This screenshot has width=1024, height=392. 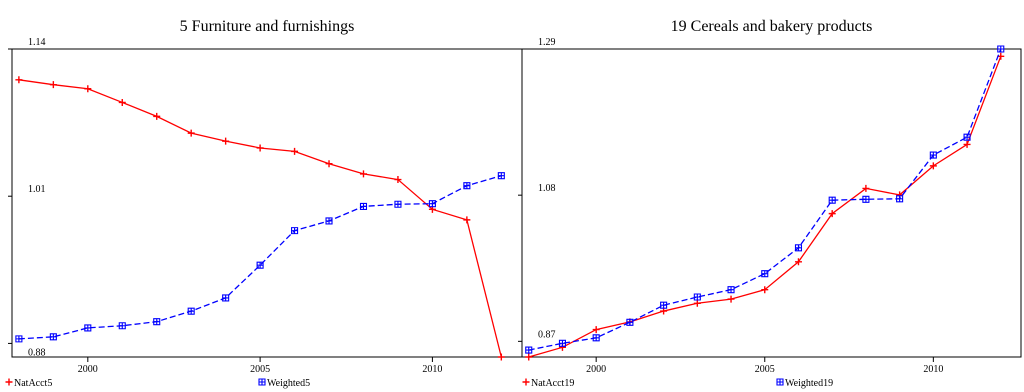 What do you see at coordinates (547, 334) in the screenshot?
I see `y-tick-label: 0.87` at bounding box center [547, 334].